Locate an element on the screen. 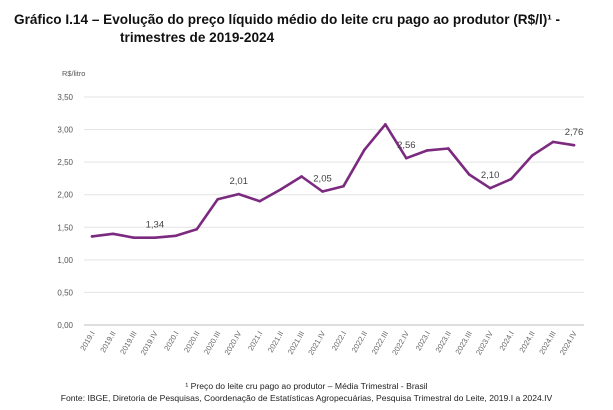 The height and width of the screenshot is (410, 613). x-tick-label: 2021.II is located at coordinates (275, 342).